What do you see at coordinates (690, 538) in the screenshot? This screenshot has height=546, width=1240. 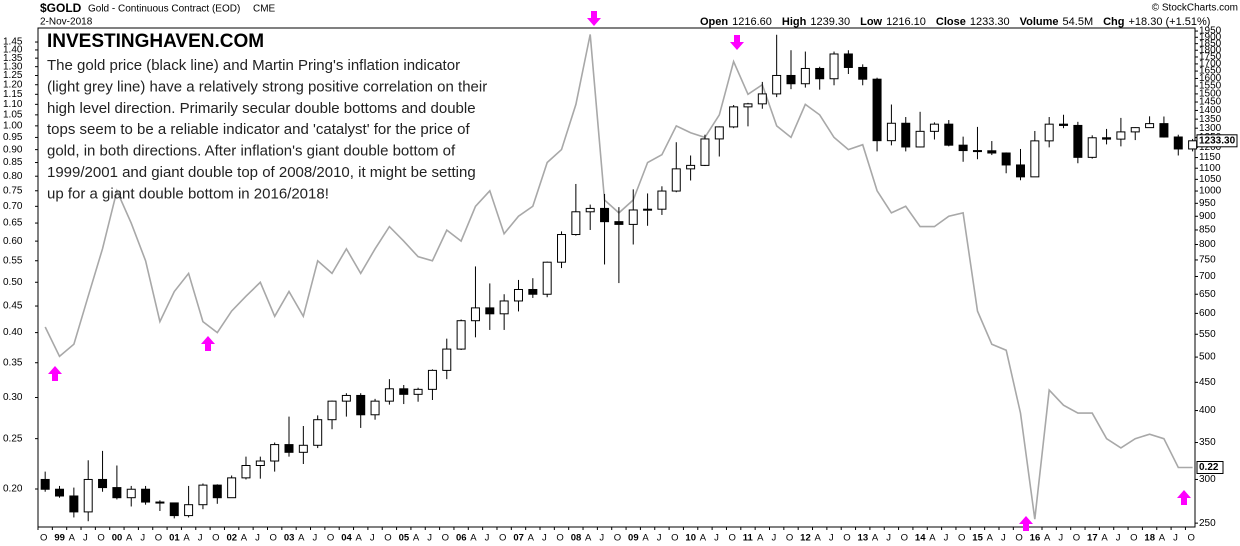 I see `x-tick-label: 10` at bounding box center [690, 538].